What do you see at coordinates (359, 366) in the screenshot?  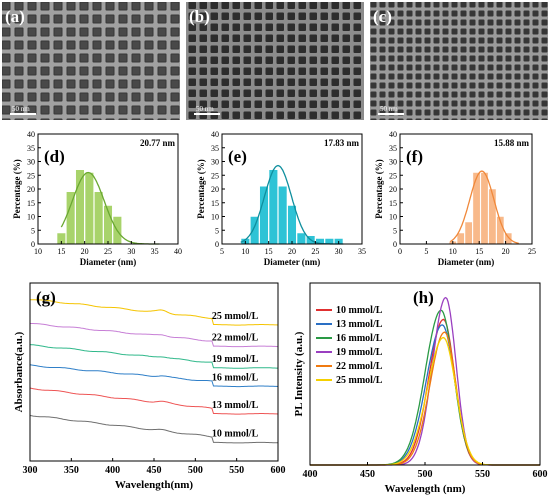 I see `legend-label: 22 mmol/L` at bounding box center [359, 366].